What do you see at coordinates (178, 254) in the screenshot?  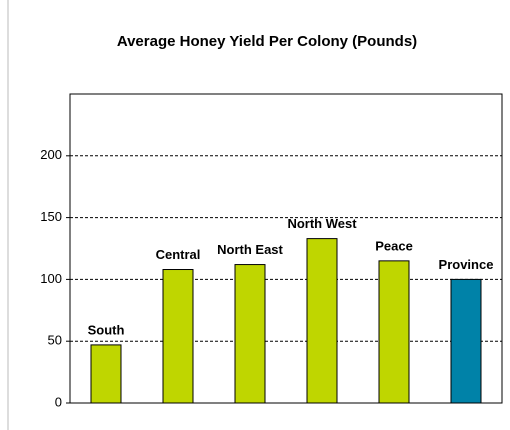 I see `category-label: Central` at bounding box center [178, 254].